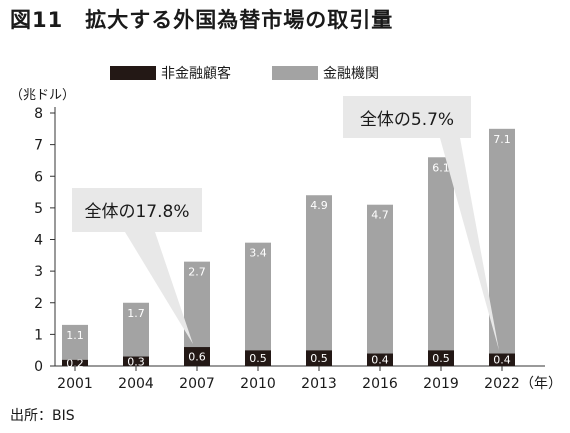 The image size is (570, 433). I want to click on x-tick-label-2019: 2019, so click(441, 384).